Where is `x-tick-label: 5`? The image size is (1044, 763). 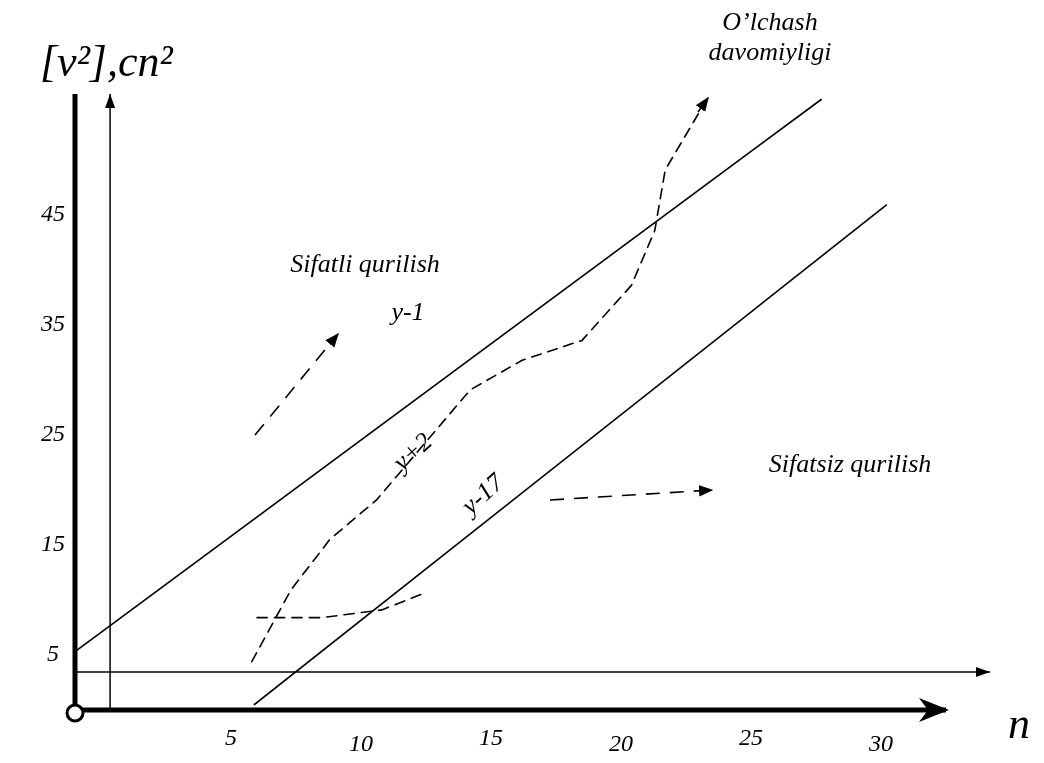 x-tick-label: 5 is located at coordinates (231, 737).